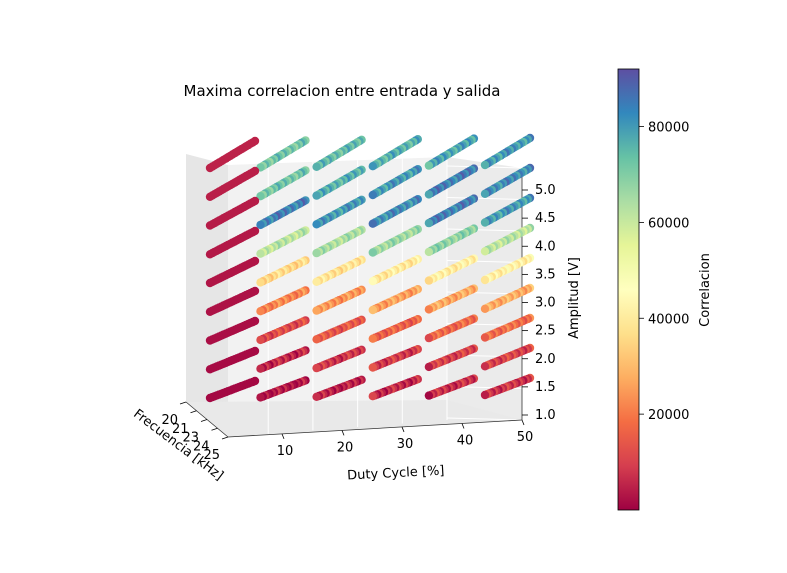 The height and width of the screenshot is (573, 787). I want to click on x-tick-label: 20, so click(345, 447).